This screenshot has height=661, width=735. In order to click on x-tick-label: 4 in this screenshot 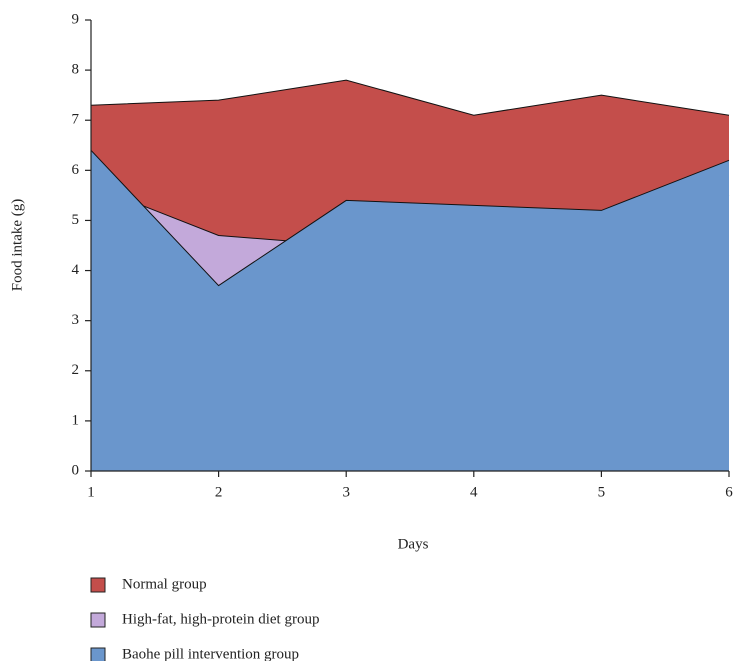, I will do `click(474, 492)`.